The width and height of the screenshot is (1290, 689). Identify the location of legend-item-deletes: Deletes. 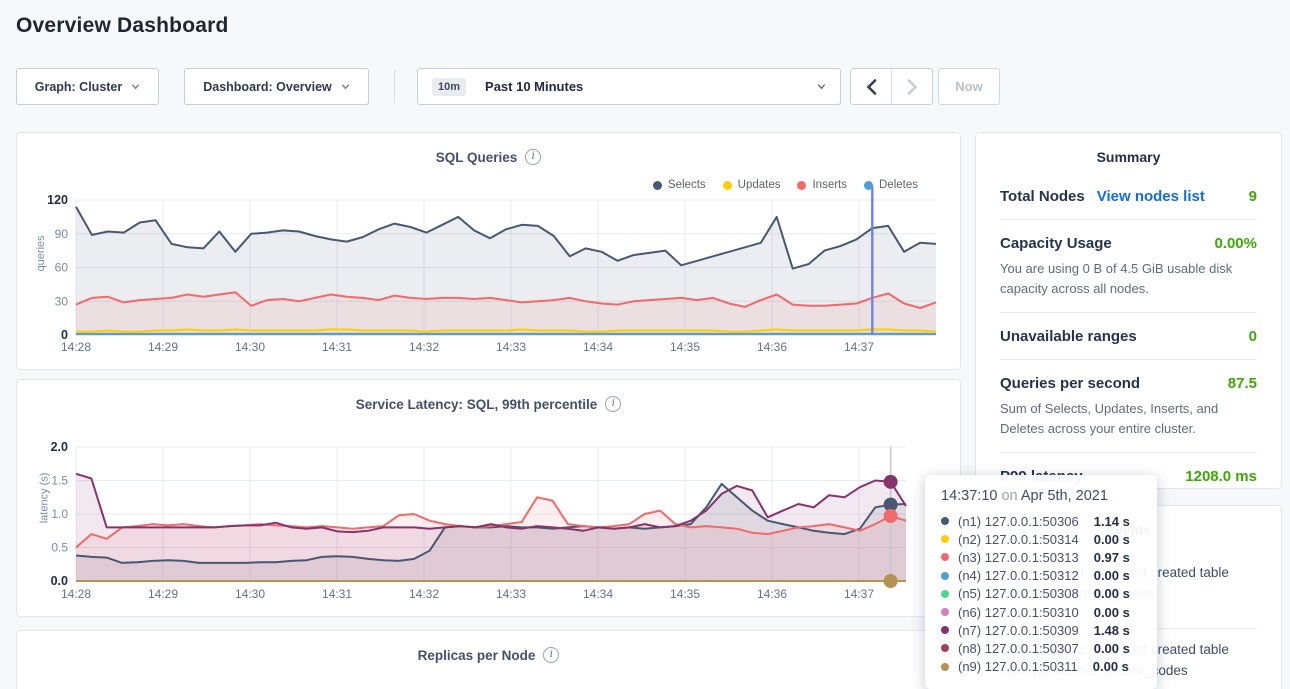
(891, 185).